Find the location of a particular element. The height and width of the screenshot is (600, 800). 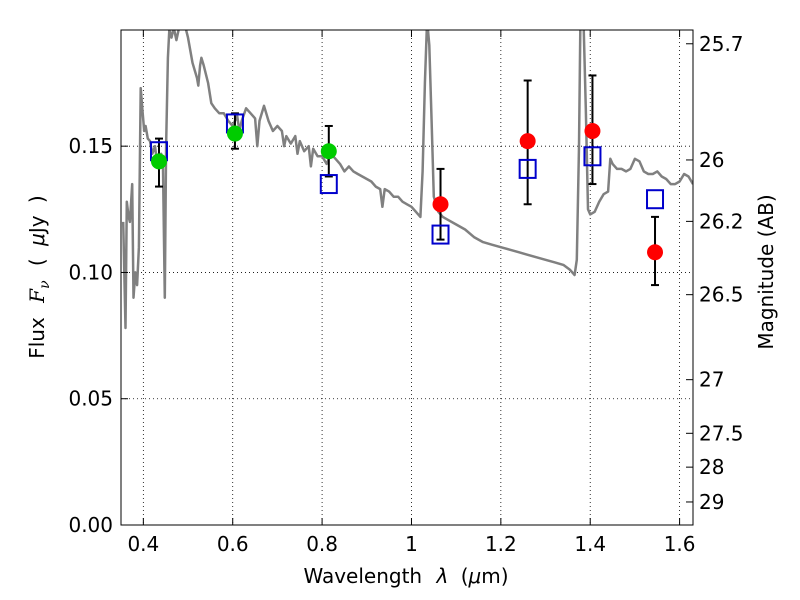

y-axis-label-nu: ν is located at coordinates (45, 284).